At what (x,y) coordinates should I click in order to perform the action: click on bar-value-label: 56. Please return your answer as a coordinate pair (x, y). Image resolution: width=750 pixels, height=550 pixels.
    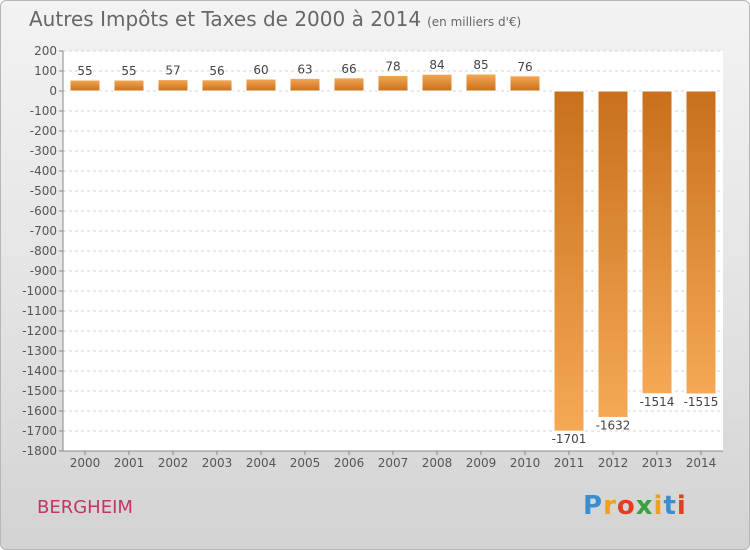
    Looking at the image, I should click on (216, 71).